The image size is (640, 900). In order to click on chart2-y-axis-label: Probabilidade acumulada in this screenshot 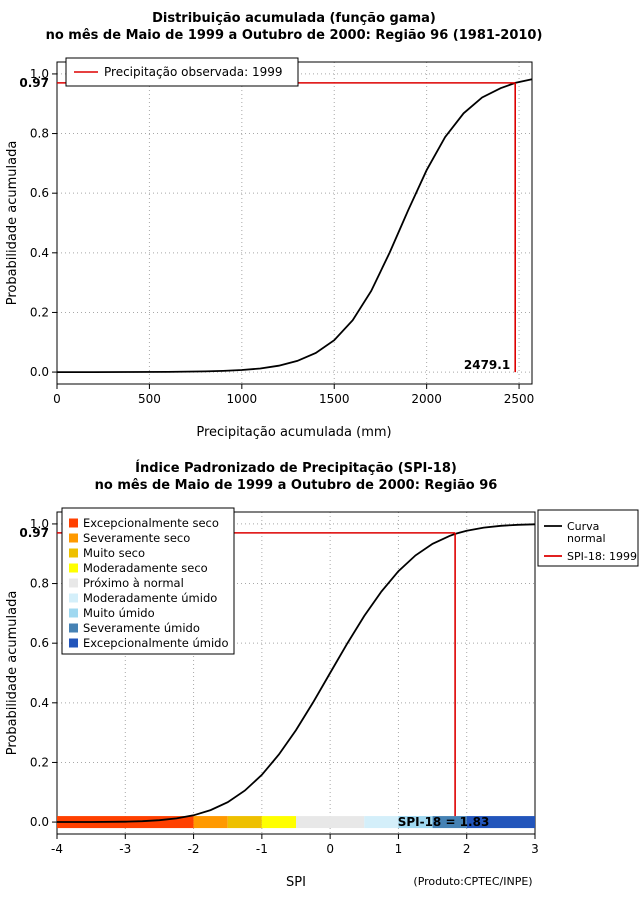, I will do `click(12, 673)`.